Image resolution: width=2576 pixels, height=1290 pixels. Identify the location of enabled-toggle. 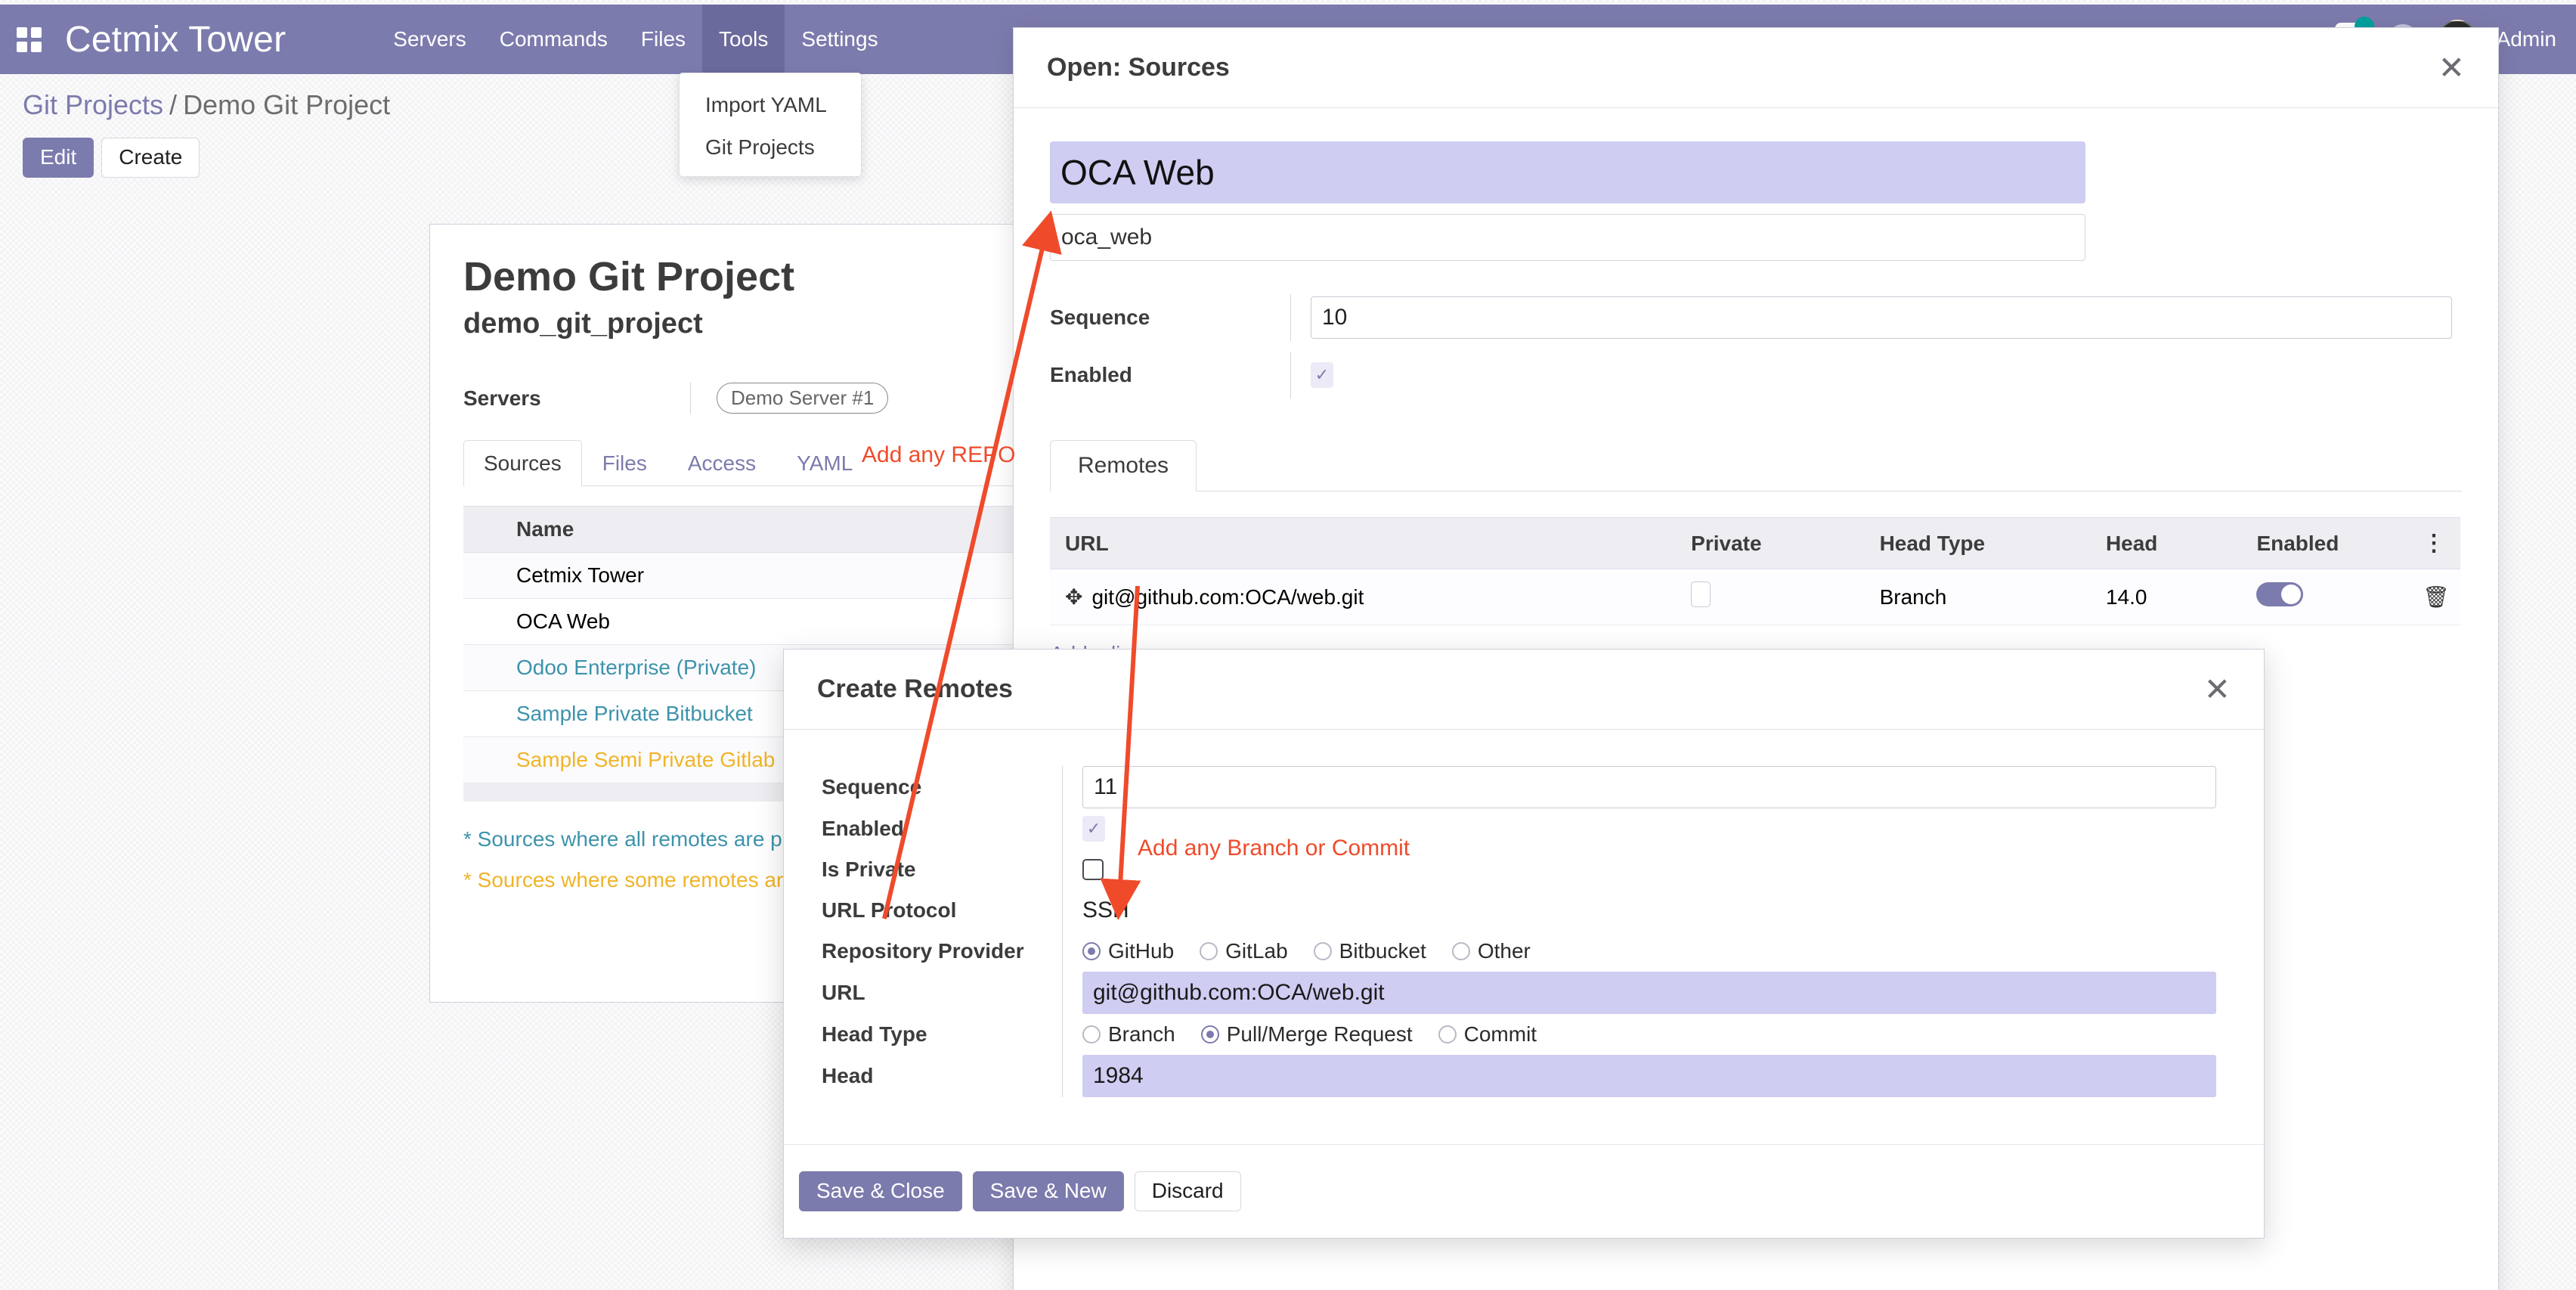
(2280, 594).